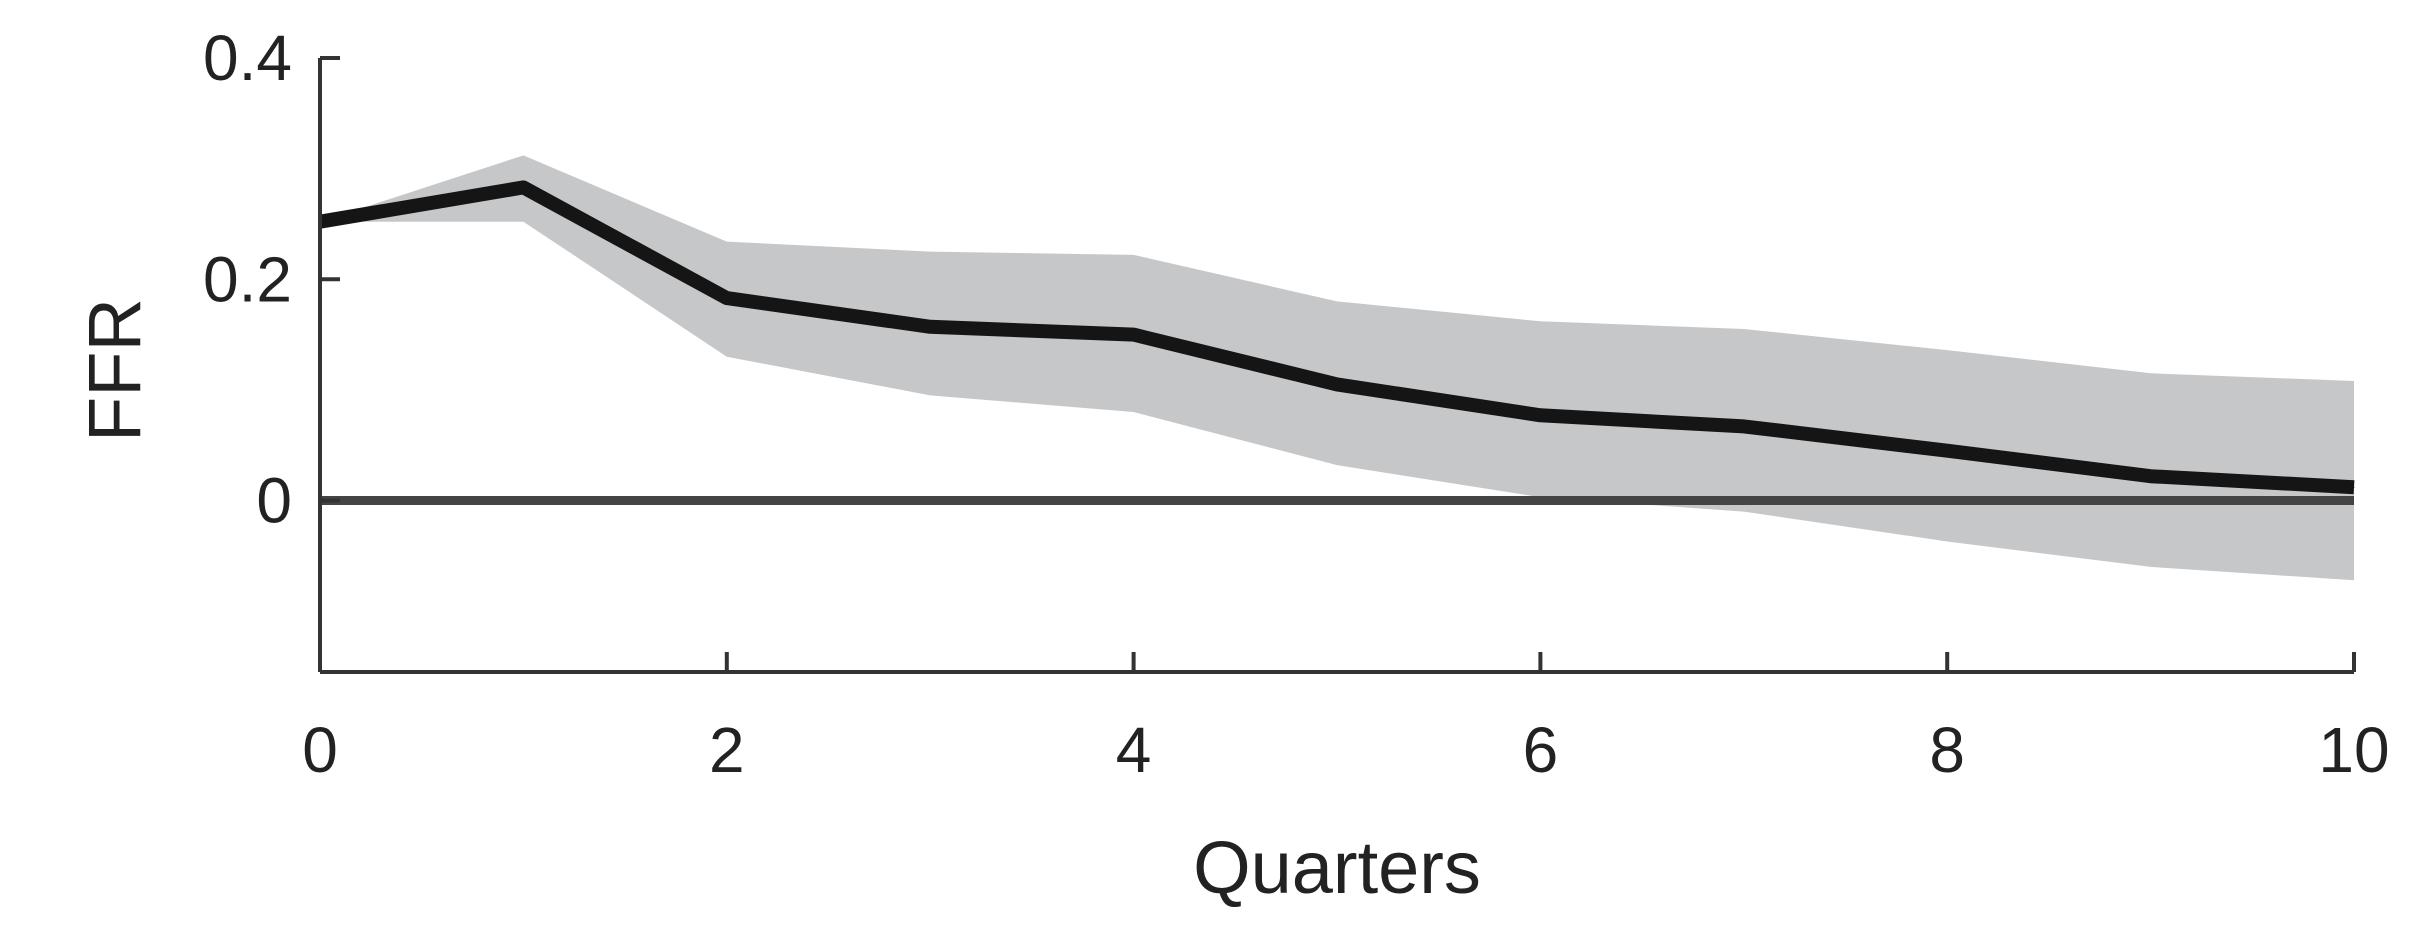 The image size is (2422, 933). What do you see at coordinates (1337, 867) in the screenshot?
I see `x-axis-title: Quarters` at bounding box center [1337, 867].